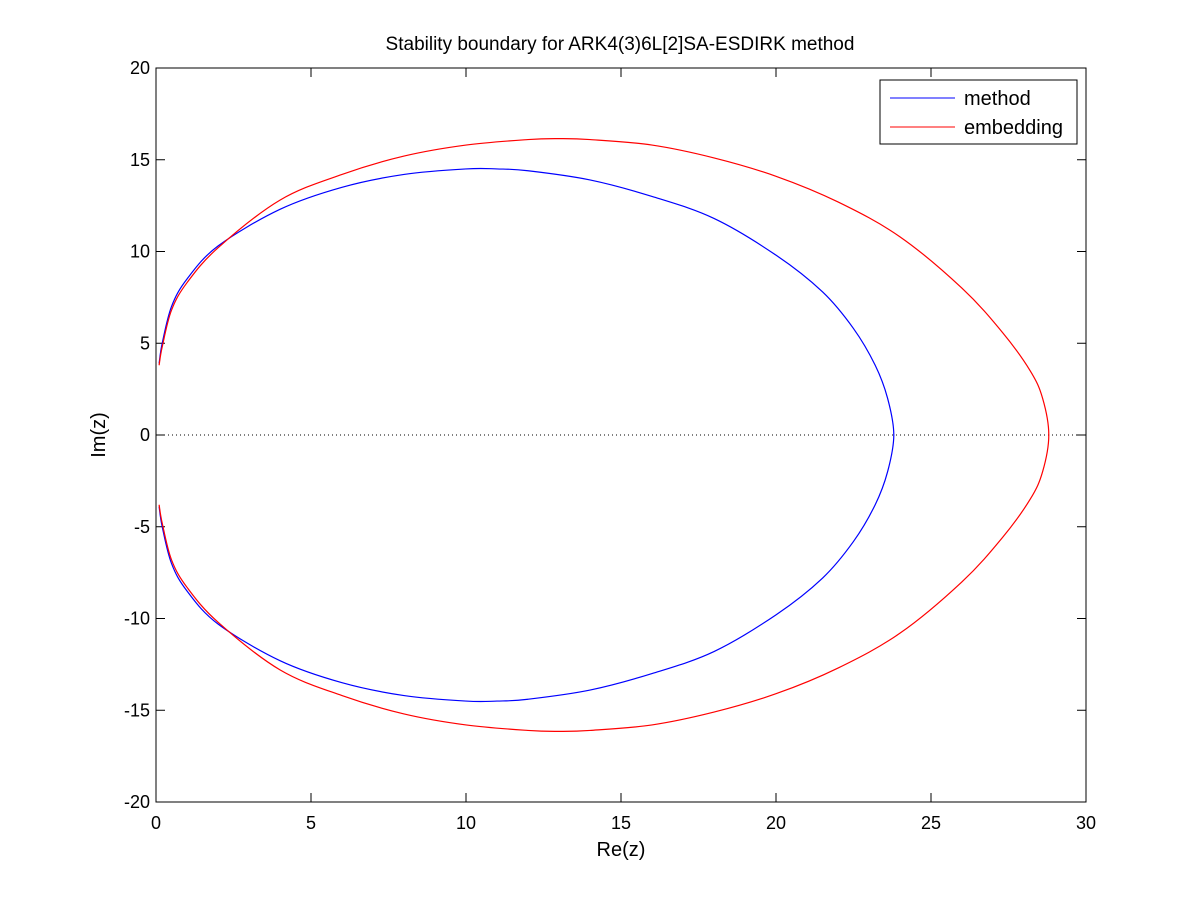  I want to click on y-tick-label-6: 10, so click(140, 252).